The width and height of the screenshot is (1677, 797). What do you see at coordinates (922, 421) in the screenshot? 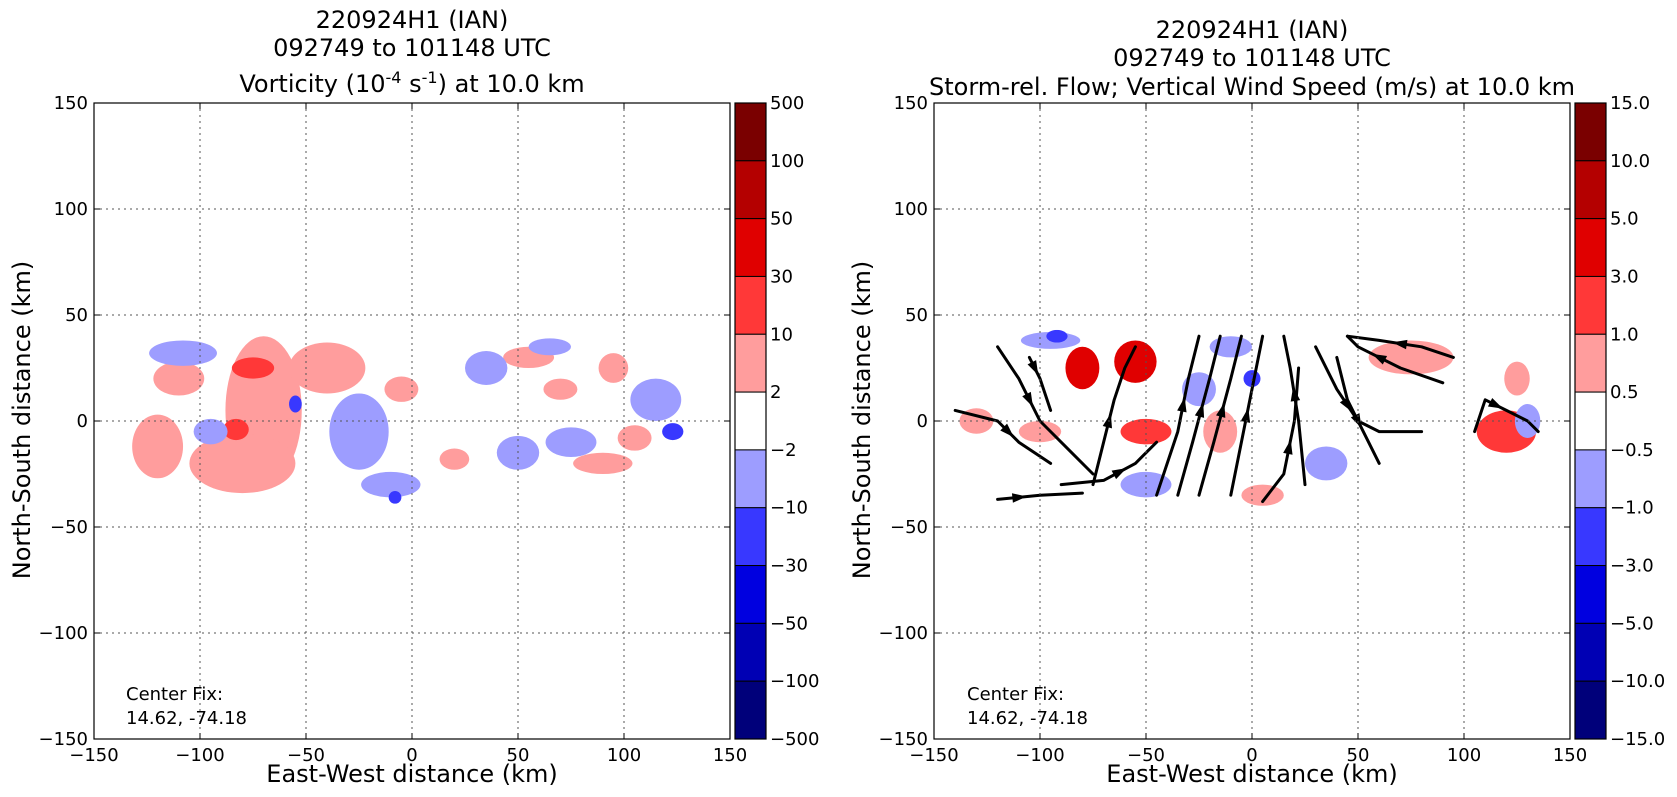
I see `y-tick-label: 0` at bounding box center [922, 421].